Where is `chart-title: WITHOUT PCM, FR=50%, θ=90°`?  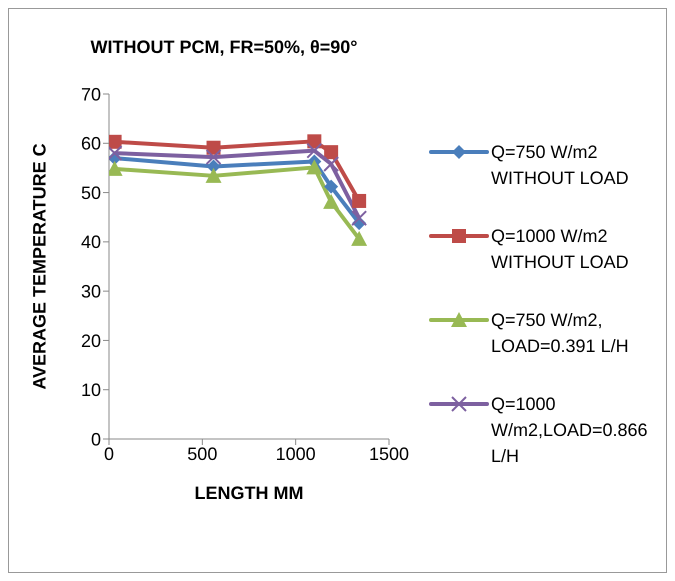 chart-title: WITHOUT PCM, FR=50%, θ=90° is located at coordinates (224, 47).